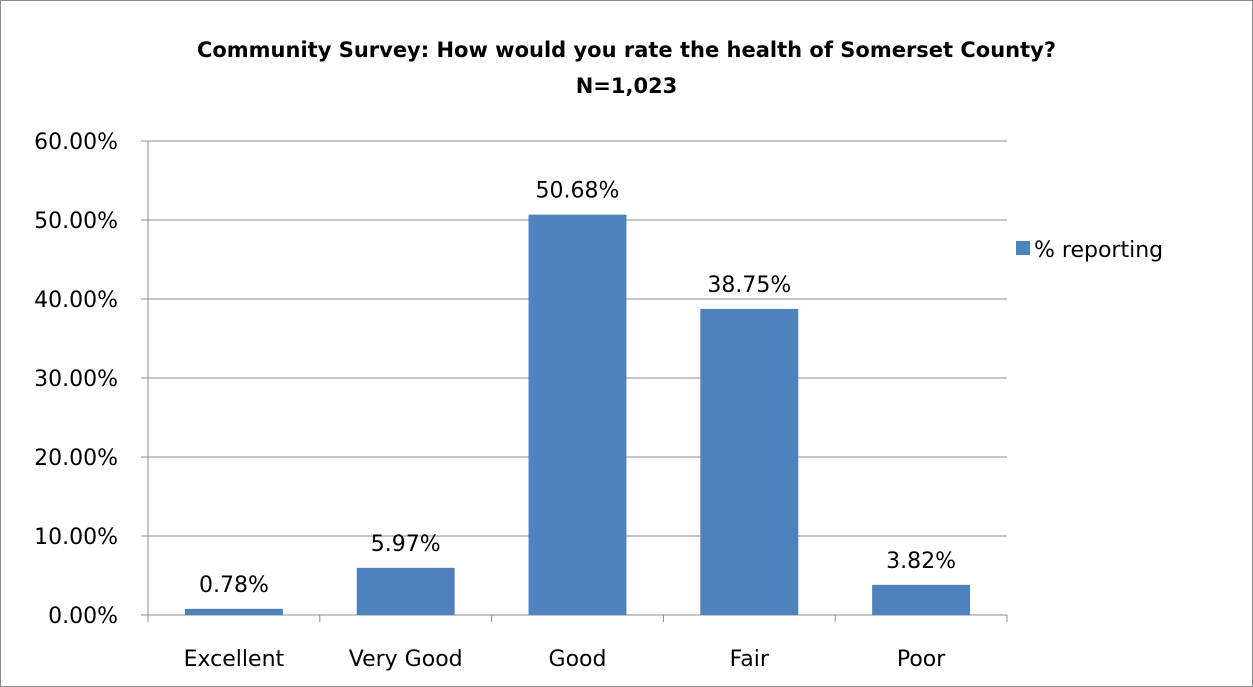 This screenshot has height=687, width=1253. I want to click on data-label: 3.82%, so click(921, 561).